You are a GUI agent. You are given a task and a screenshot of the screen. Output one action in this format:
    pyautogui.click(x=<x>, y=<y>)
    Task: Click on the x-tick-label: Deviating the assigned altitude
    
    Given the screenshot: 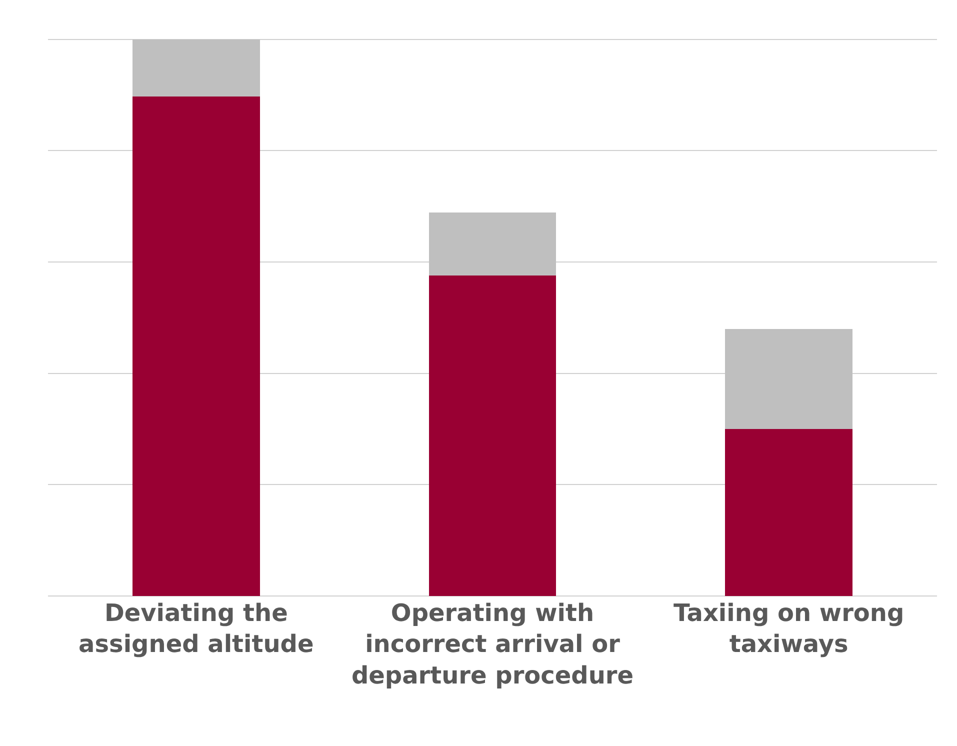 What is the action you would take?
    pyautogui.click(x=196, y=628)
    